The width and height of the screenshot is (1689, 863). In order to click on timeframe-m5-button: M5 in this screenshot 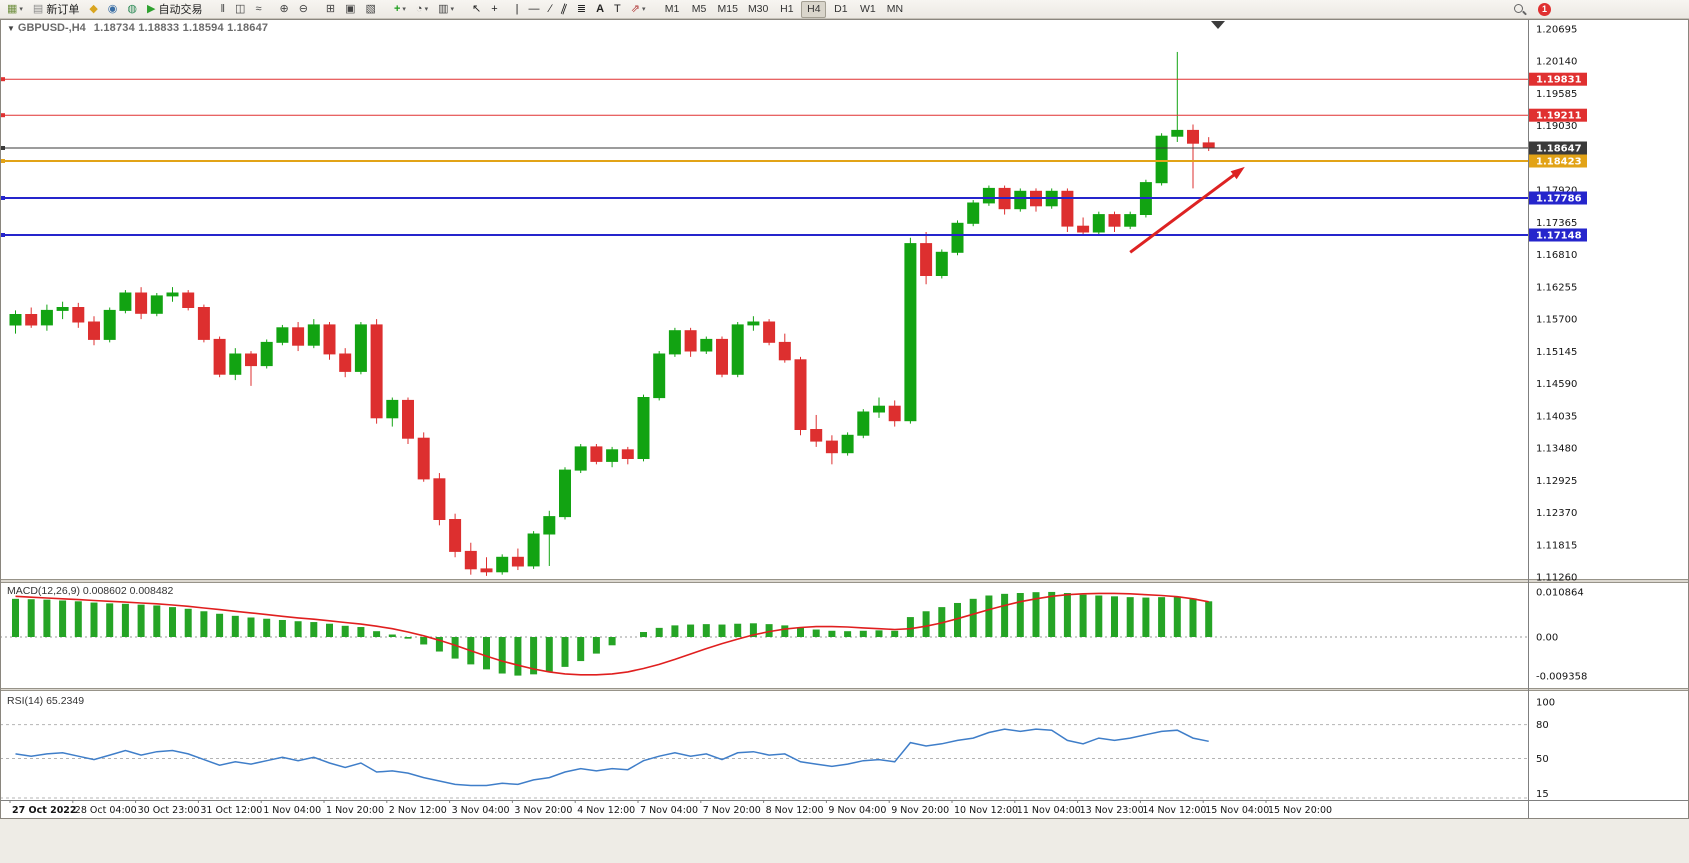, I will do `click(699, 8)`.